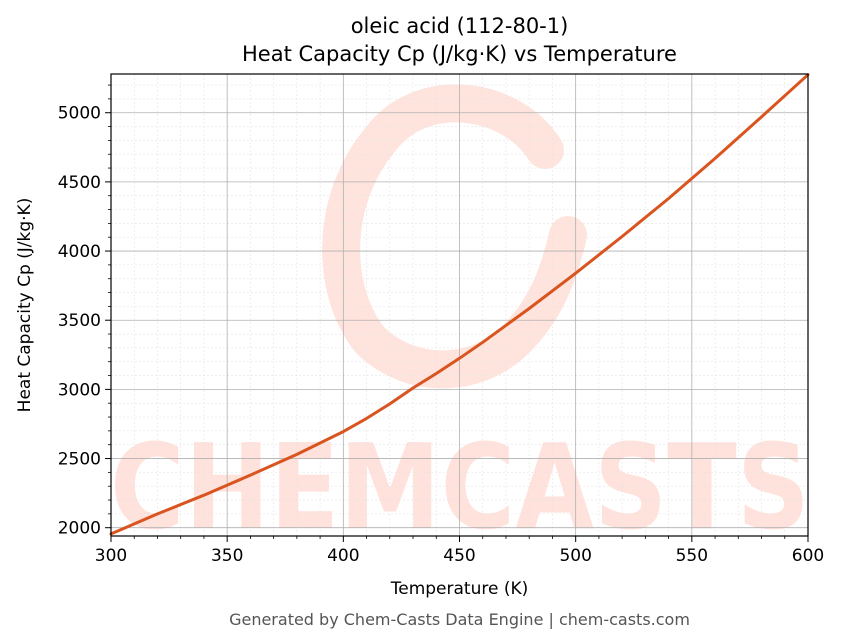 This screenshot has width=843, height=644. Describe the element at coordinates (808, 556) in the screenshot. I see `x-tick-label: 600` at that location.